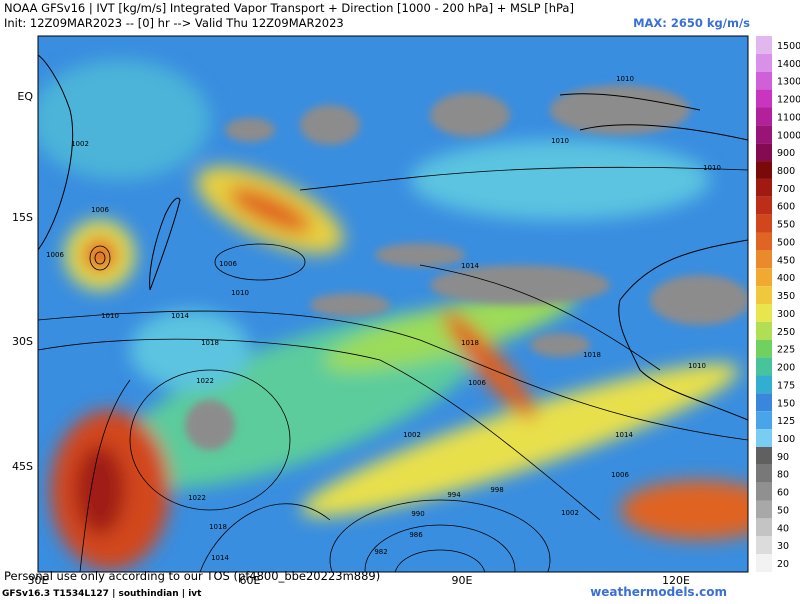 Image resolution: width=800 pixels, height=604 pixels. I want to click on colorbar-label: 30, so click(783, 546).